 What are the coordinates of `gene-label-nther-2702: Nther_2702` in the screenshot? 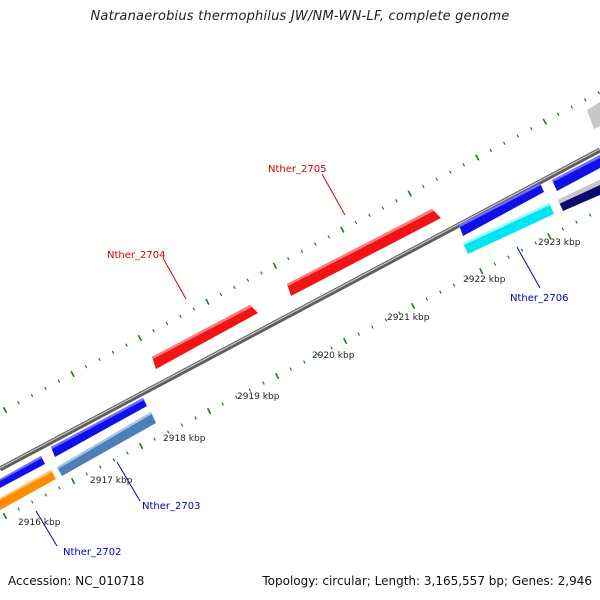 It's located at (92, 552).